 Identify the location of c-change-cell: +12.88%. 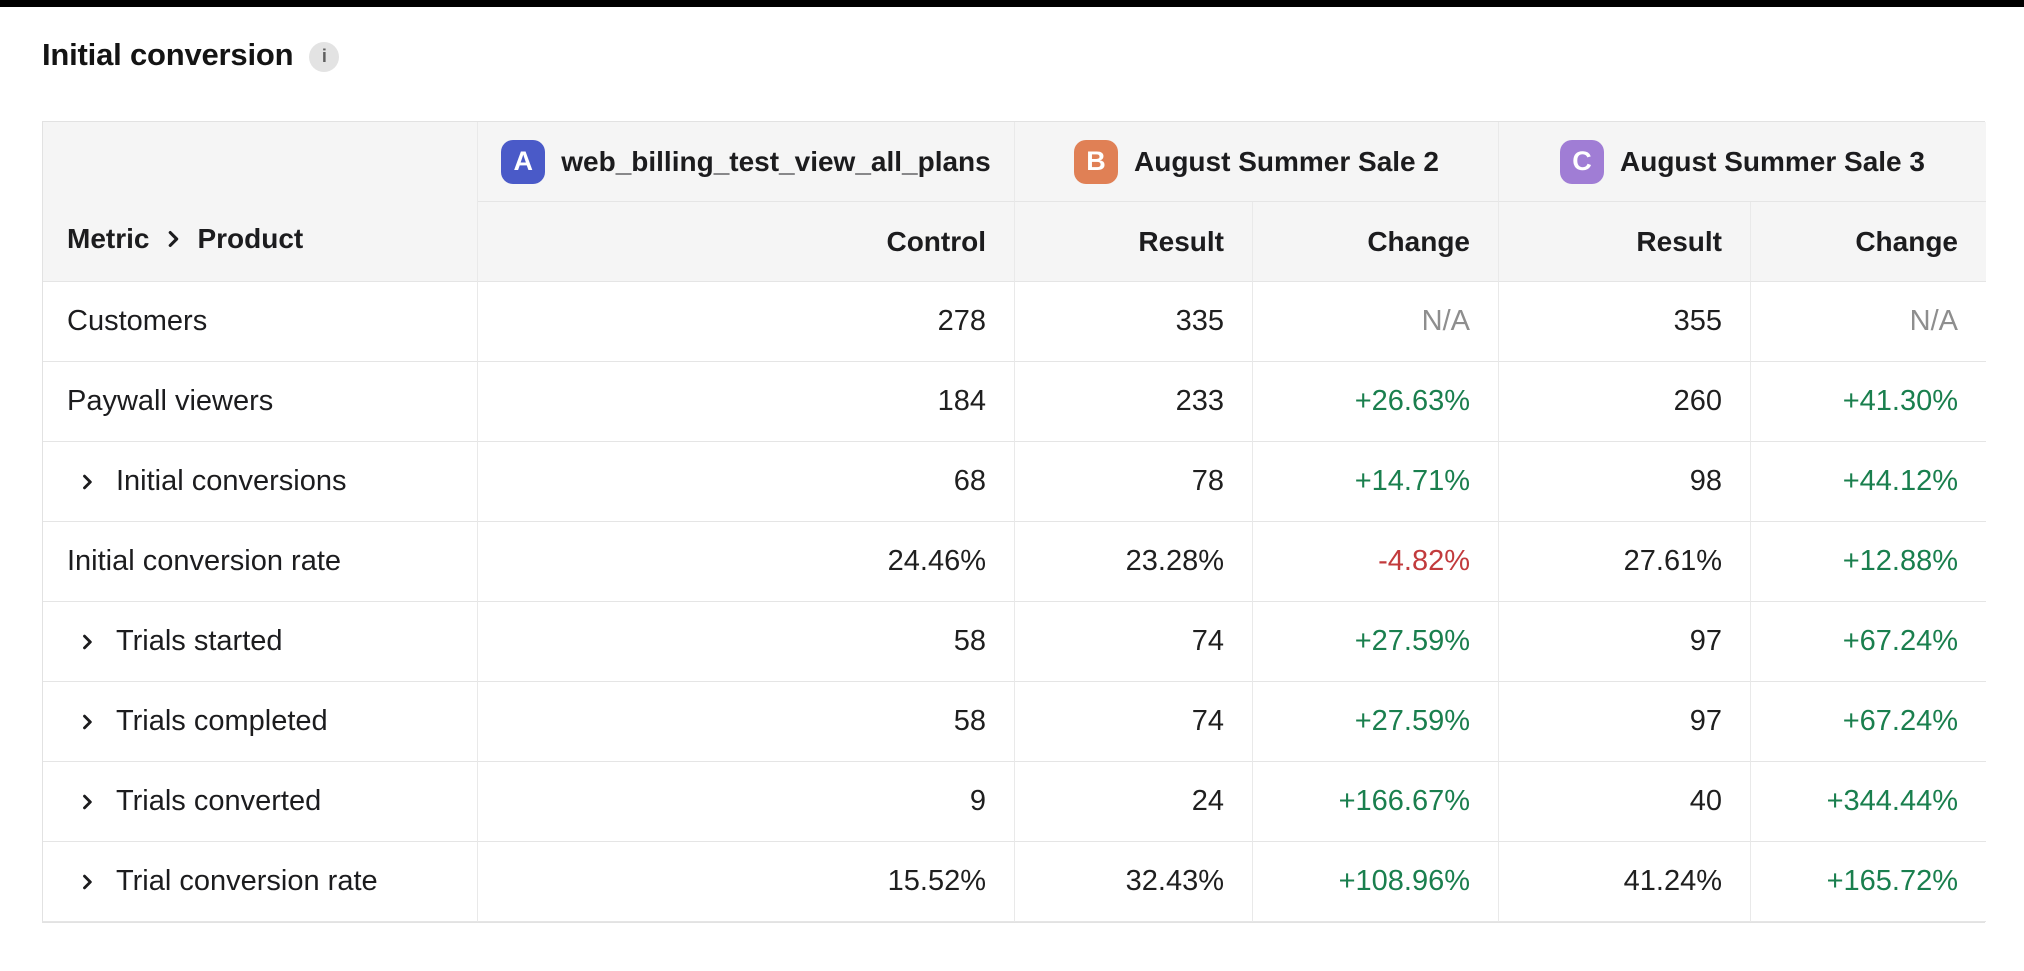
(1868, 562).